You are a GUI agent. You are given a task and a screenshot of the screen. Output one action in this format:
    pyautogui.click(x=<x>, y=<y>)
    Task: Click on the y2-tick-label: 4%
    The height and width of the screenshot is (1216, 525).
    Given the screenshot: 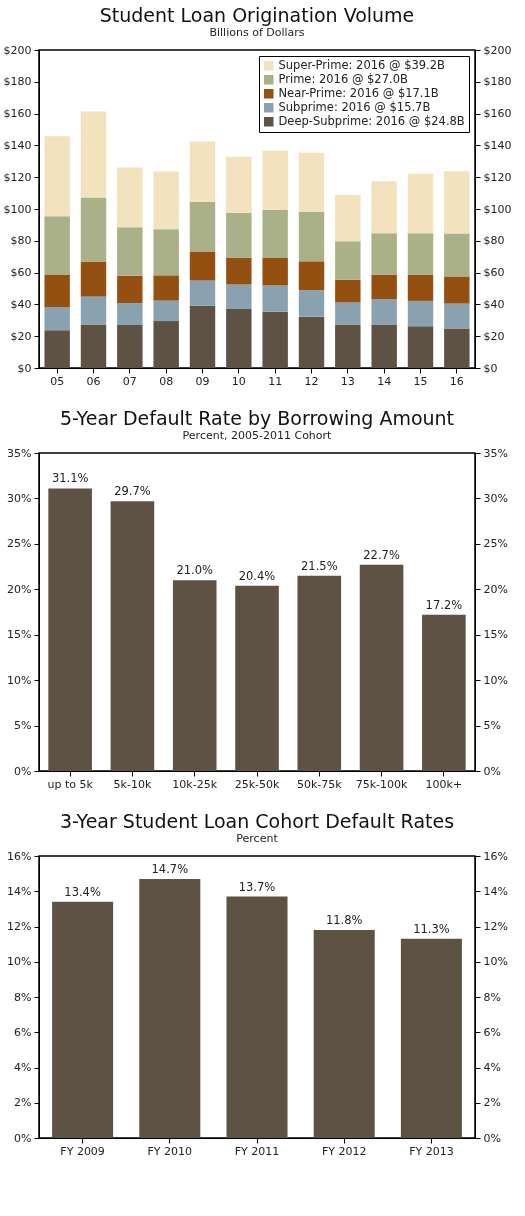 What is the action you would take?
    pyautogui.click(x=492, y=1067)
    